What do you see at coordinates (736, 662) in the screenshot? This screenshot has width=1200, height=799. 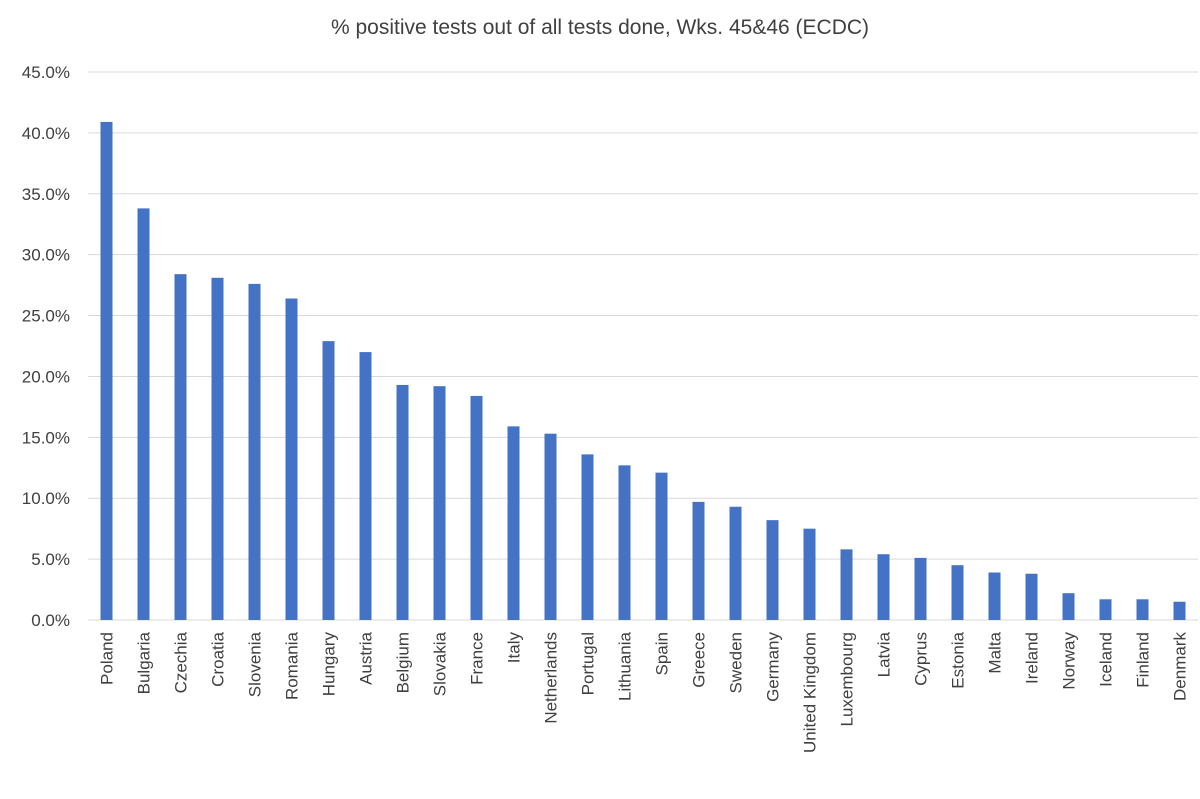 I see `x-category-label: Sweden` at bounding box center [736, 662].